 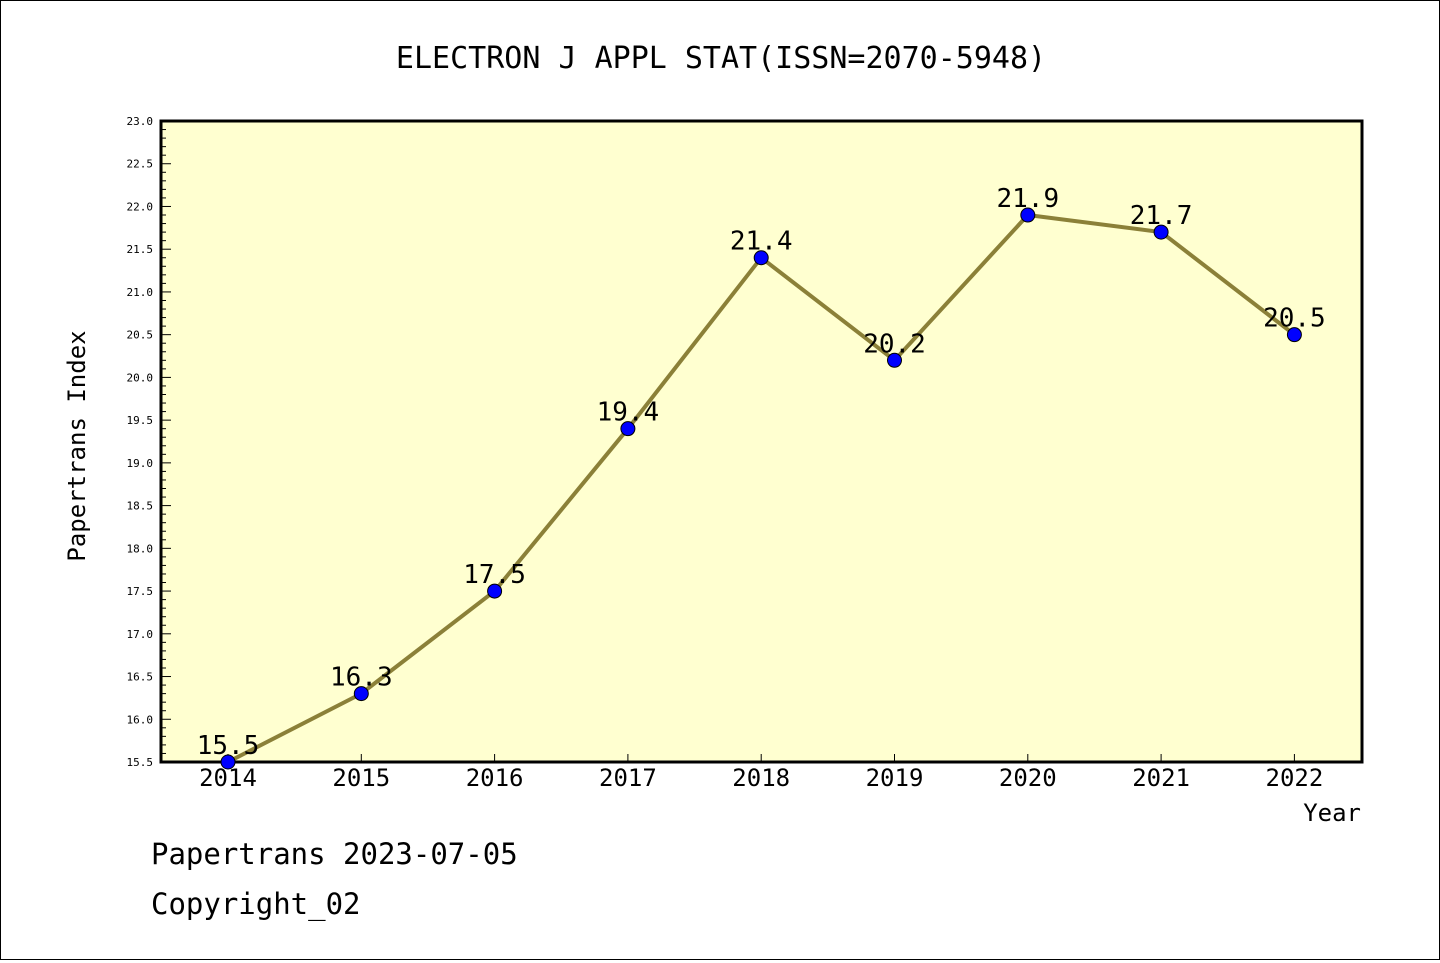 What do you see at coordinates (228, 746) in the screenshot?
I see `data-label: 15.5` at bounding box center [228, 746].